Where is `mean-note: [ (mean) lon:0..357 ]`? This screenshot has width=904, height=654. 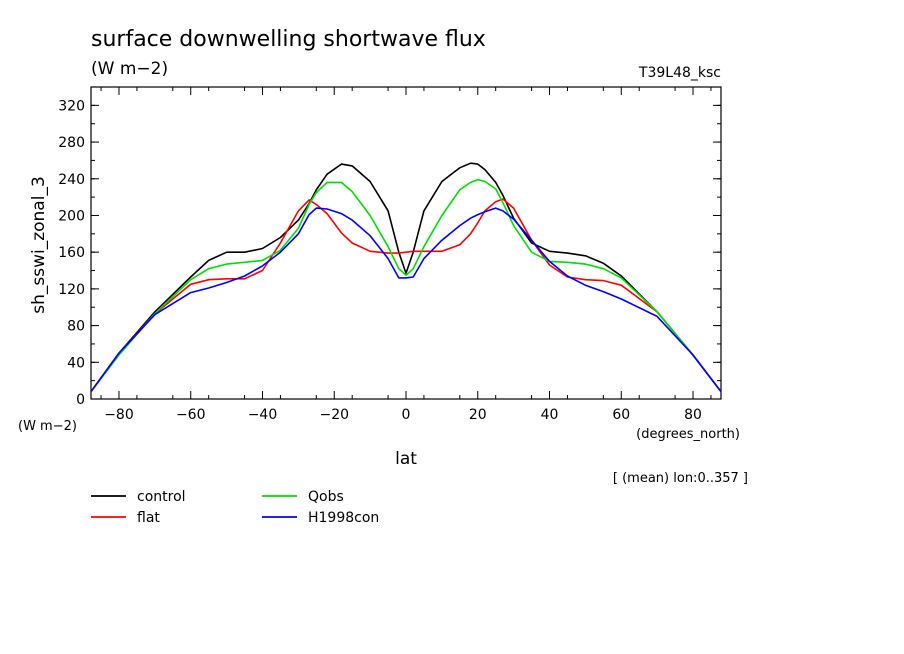 mean-note: [ (mean) lon:0..357 ] is located at coordinates (680, 478).